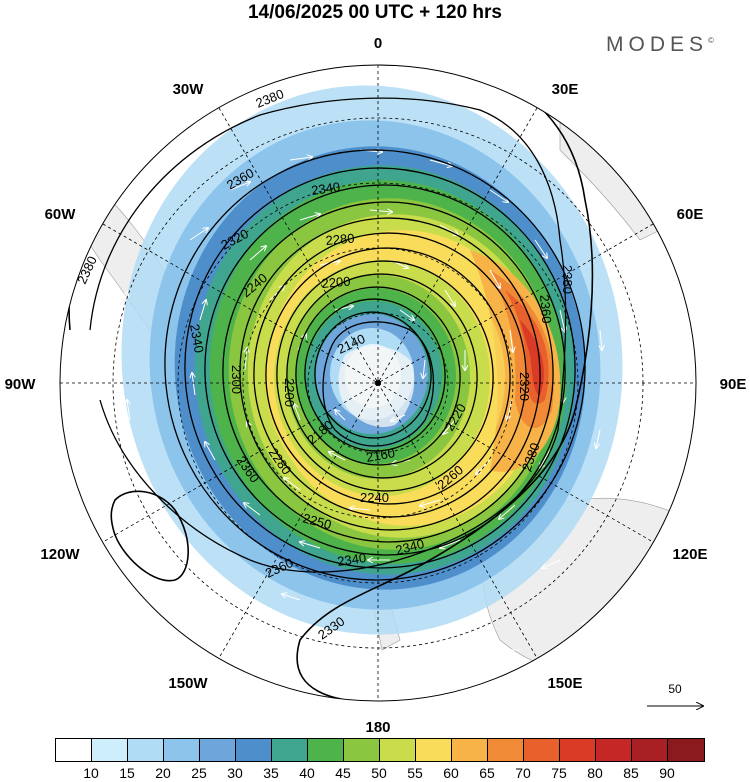 Image resolution: width=750 pixels, height=782 pixels. Describe the element at coordinates (188, 683) in the screenshot. I see `lon-label-150w: 150W` at that location.